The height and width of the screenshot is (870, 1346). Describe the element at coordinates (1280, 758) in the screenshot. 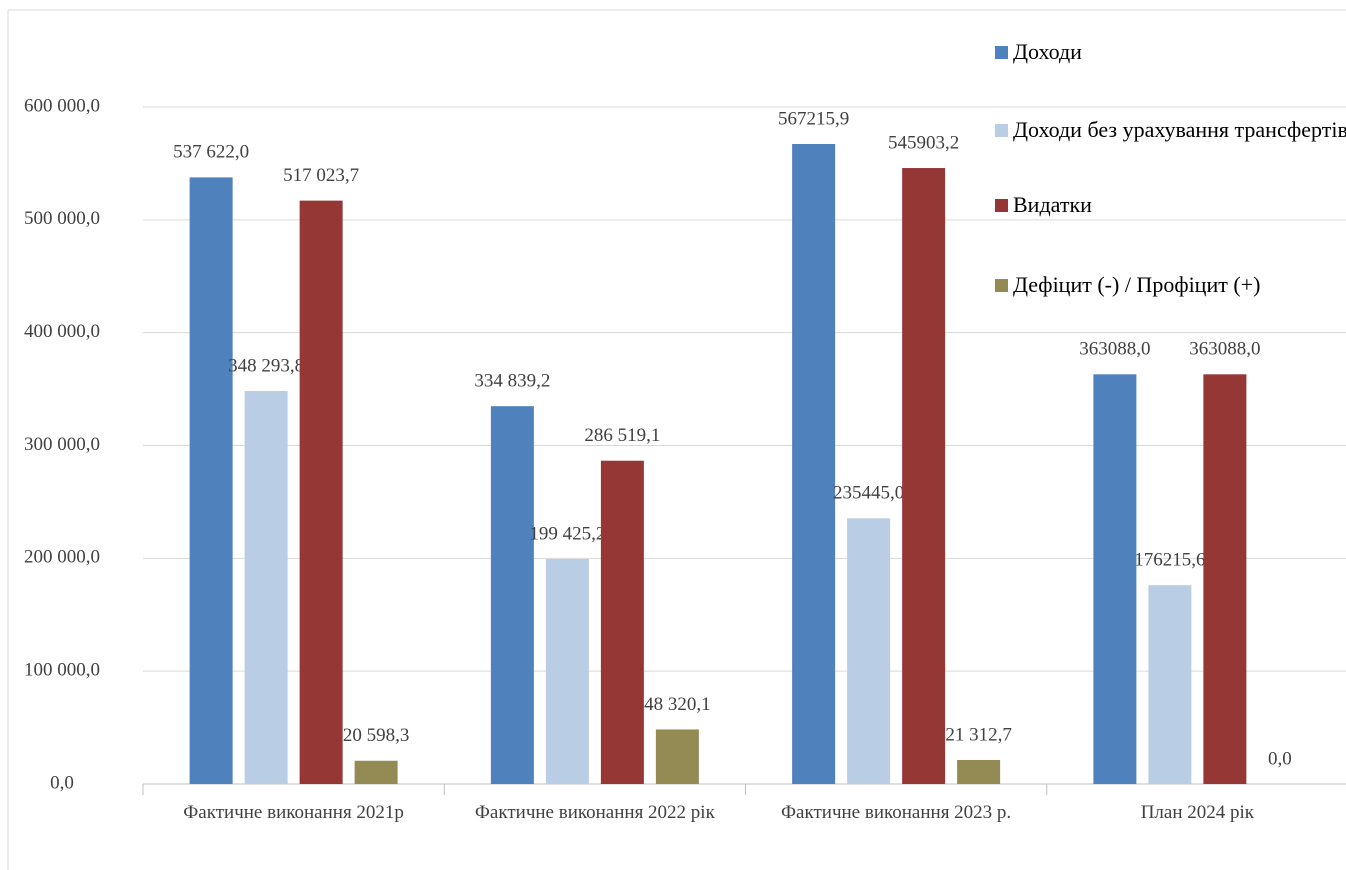

I see `data-label: 0,0` at that location.